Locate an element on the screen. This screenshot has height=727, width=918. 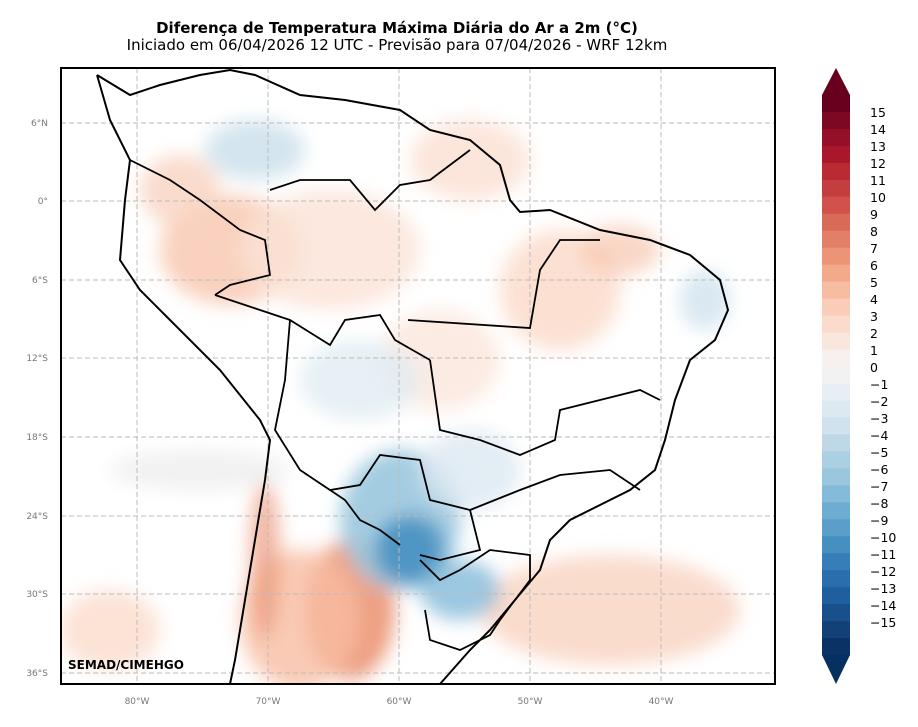
lat-tick-labels: 6°N 0° 6°S 12°S 18°S 24°S 30°S 36°S is located at coordinates (37, 399).